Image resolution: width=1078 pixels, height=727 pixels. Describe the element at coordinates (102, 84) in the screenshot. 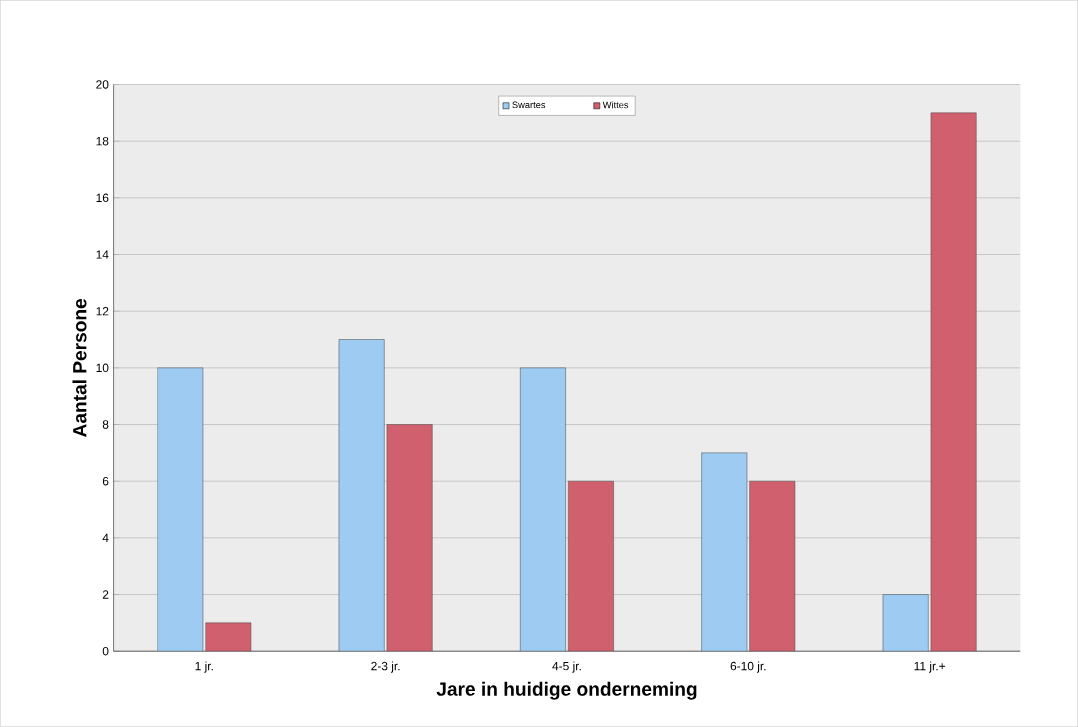

I see `y-tick-label: 20` at that location.